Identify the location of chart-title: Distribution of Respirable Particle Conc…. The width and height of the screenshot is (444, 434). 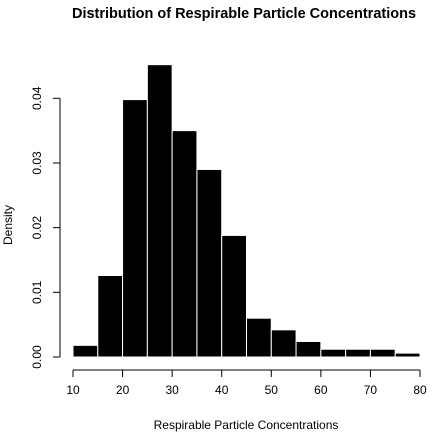
(244, 14).